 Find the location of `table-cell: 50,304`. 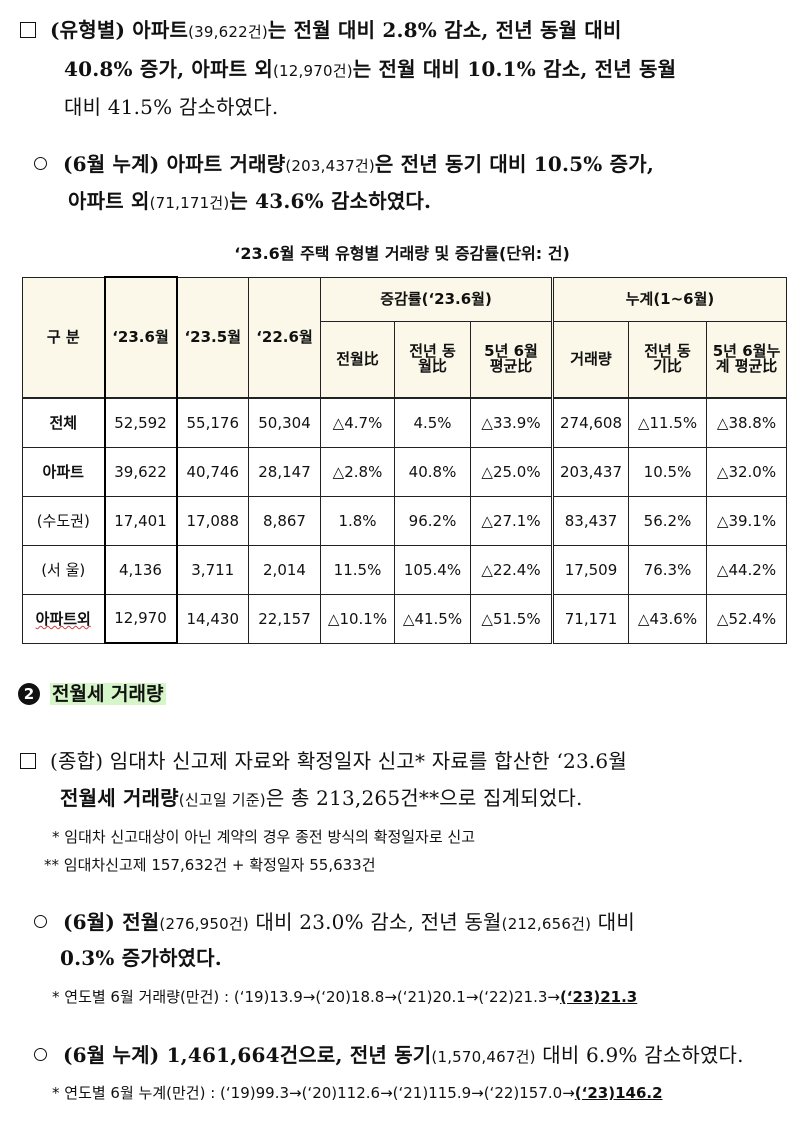

table-cell: 50,304 is located at coordinates (284, 422).